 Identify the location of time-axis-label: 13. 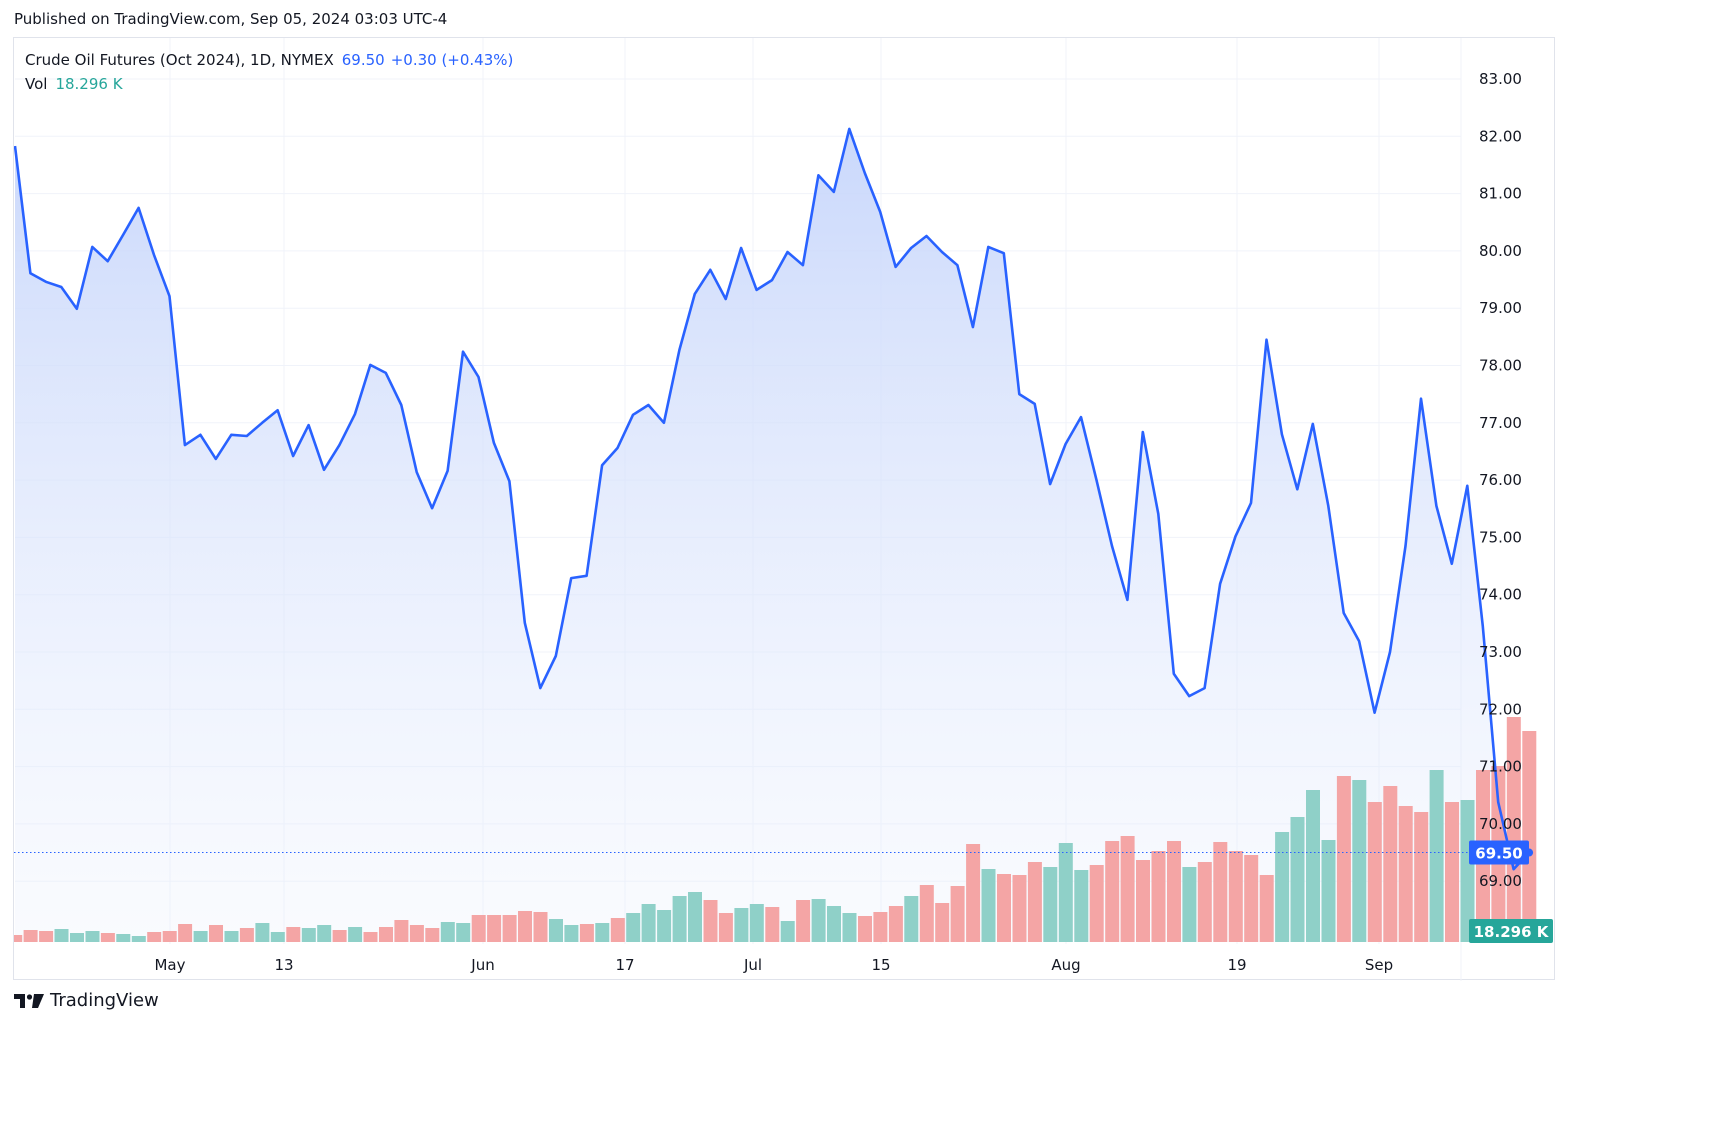
(283, 965).